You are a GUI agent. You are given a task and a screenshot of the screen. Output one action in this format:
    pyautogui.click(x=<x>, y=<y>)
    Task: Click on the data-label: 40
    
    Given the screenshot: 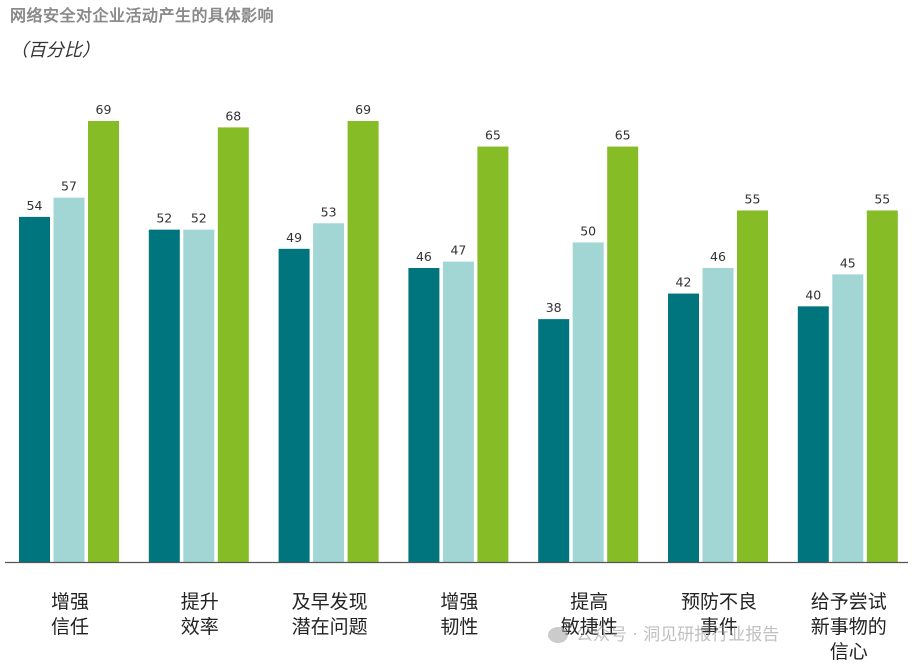 What is the action you would take?
    pyautogui.click(x=813, y=294)
    